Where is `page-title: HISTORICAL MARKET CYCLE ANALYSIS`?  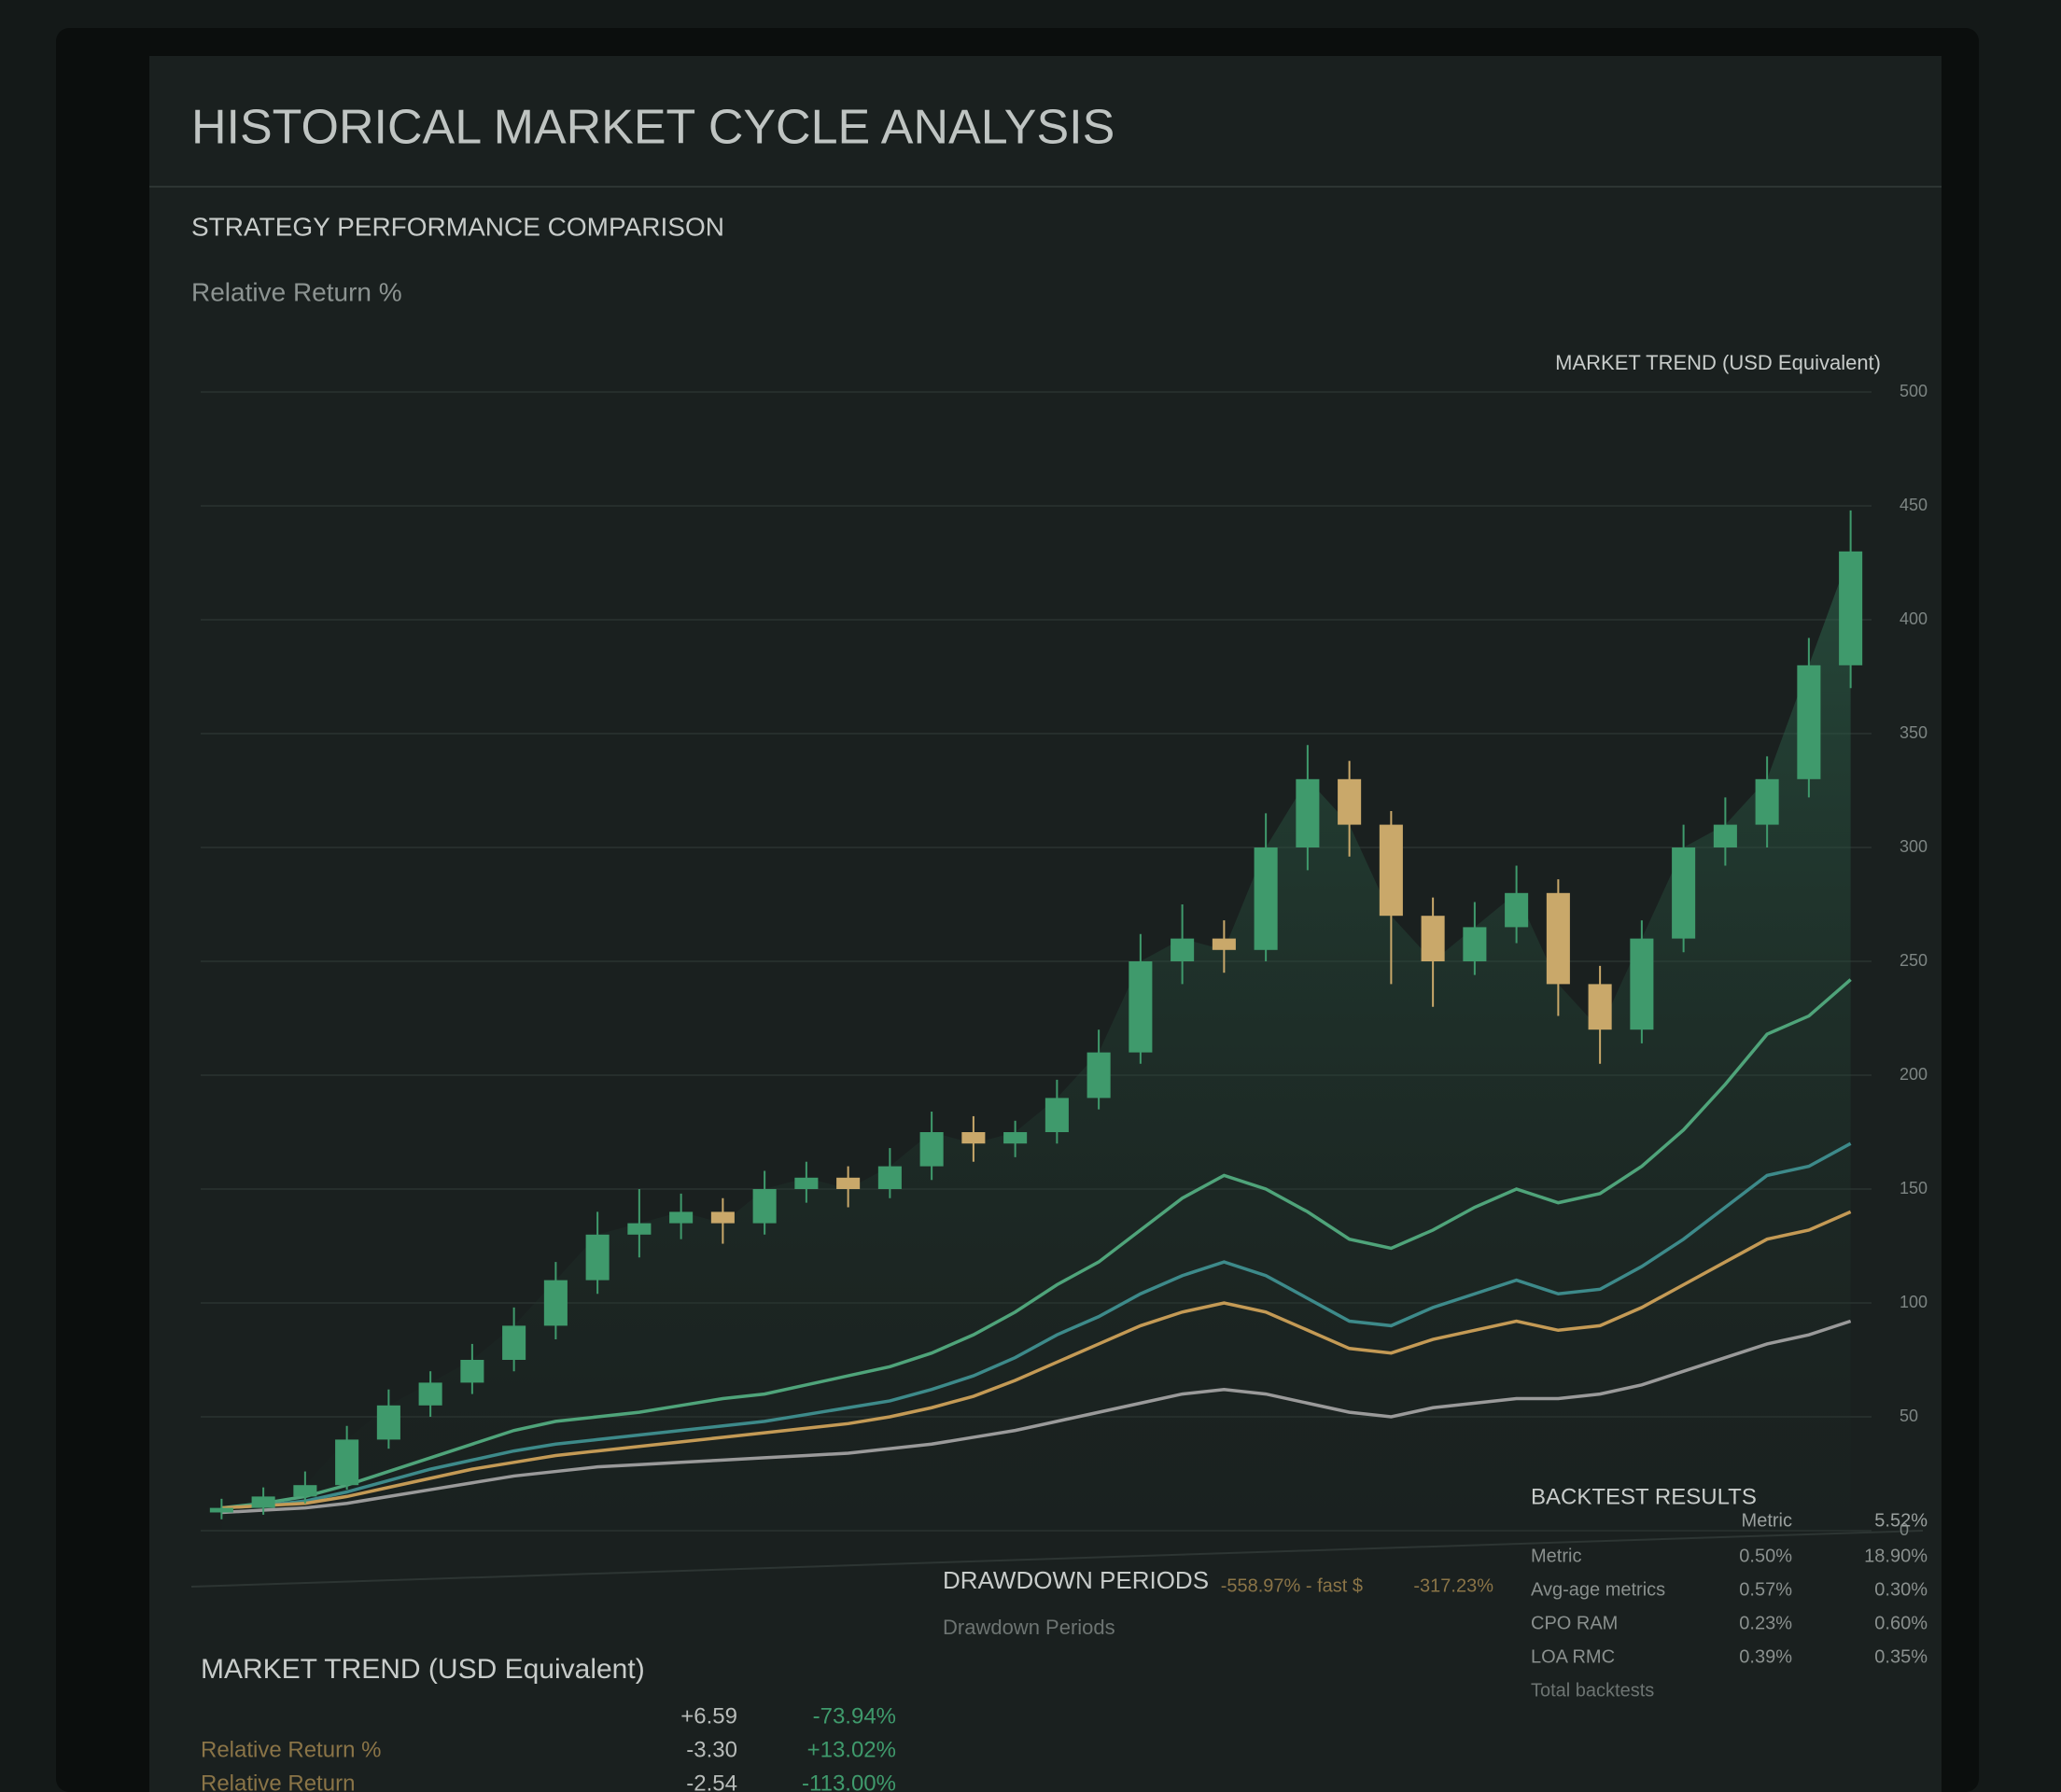
page-title: HISTORICAL MARKET CYCLE ANALYSIS is located at coordinates (653, 128).